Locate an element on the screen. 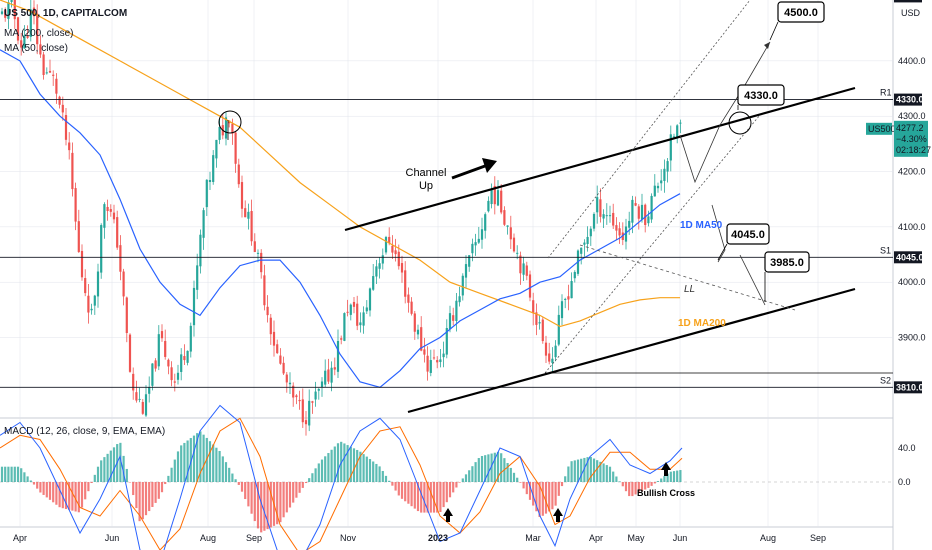 Image resolution: width=932 pixels, height=550 pixels. x-tick-label: Aug is located at coordinates (208, 538).